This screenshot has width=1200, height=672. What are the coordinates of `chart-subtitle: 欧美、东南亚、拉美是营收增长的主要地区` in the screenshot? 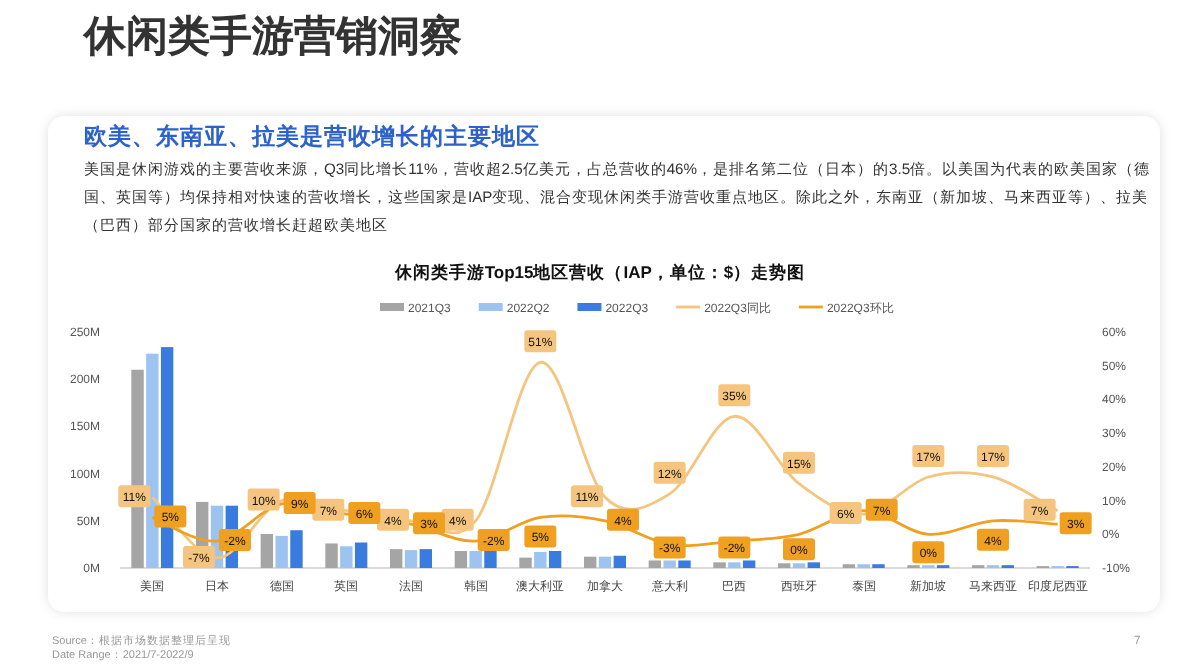 It's located at (312, 137).